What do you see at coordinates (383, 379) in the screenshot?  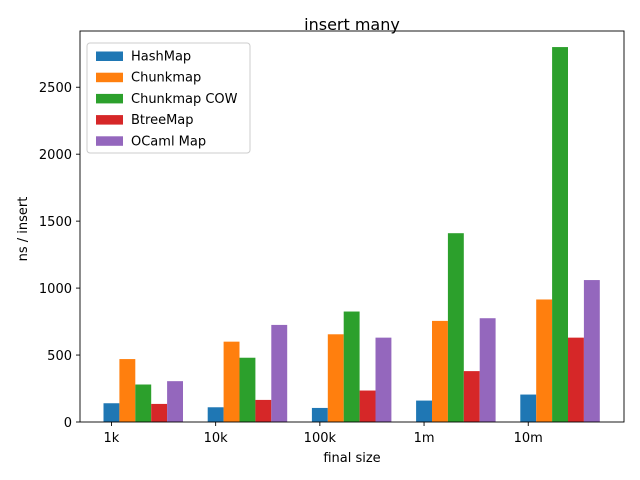 I see `bar-ocaml-map-100k` at bounding box center [383, 379].